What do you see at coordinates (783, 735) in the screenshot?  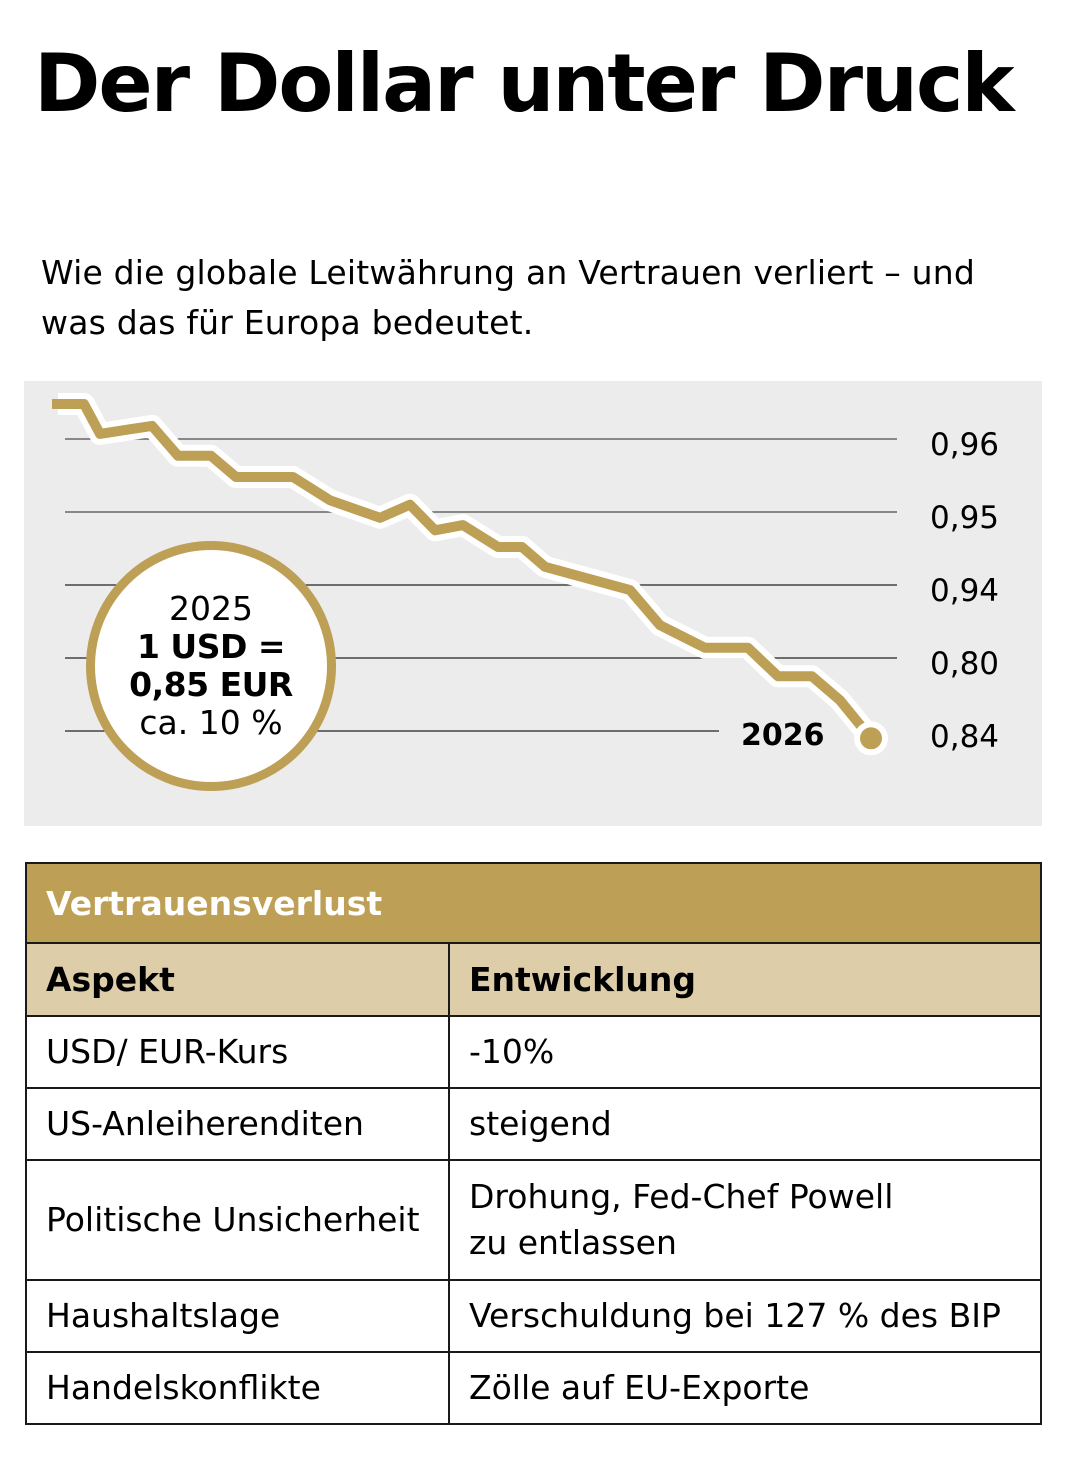 I see `end-year-label: 2026` at bounding box center [783, 735].